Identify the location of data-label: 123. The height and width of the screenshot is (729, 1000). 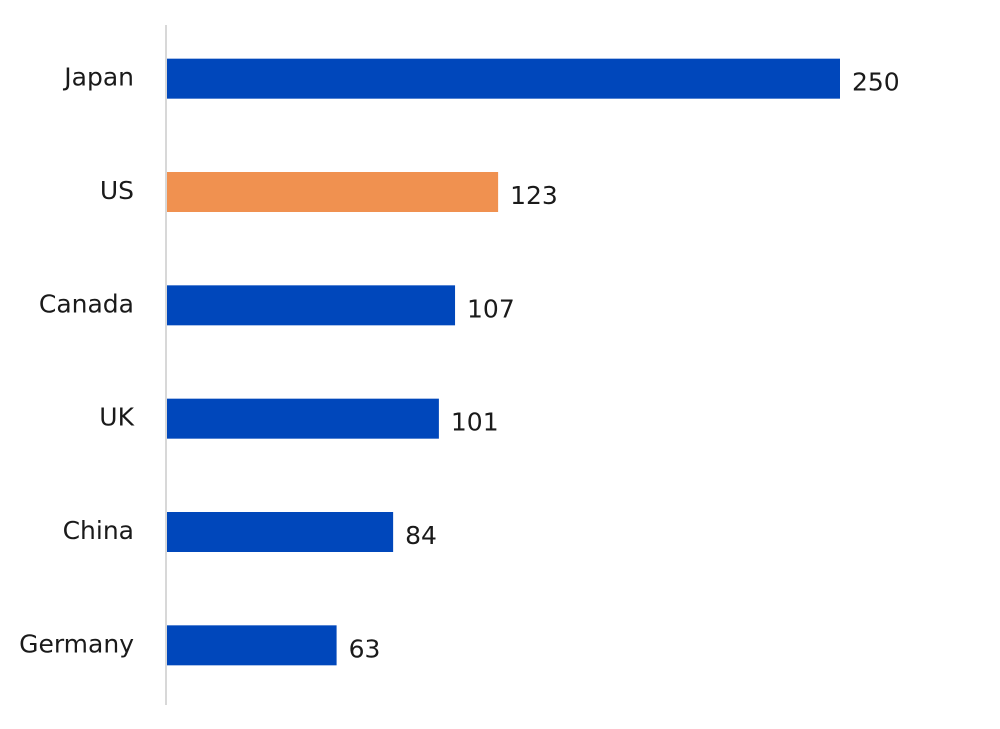
(534, 195).